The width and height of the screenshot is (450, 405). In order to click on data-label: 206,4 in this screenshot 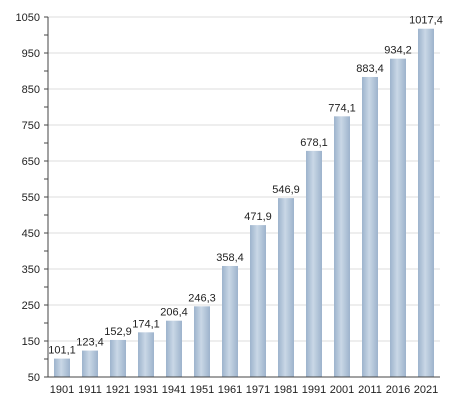, I will do `click(174, 313)`.